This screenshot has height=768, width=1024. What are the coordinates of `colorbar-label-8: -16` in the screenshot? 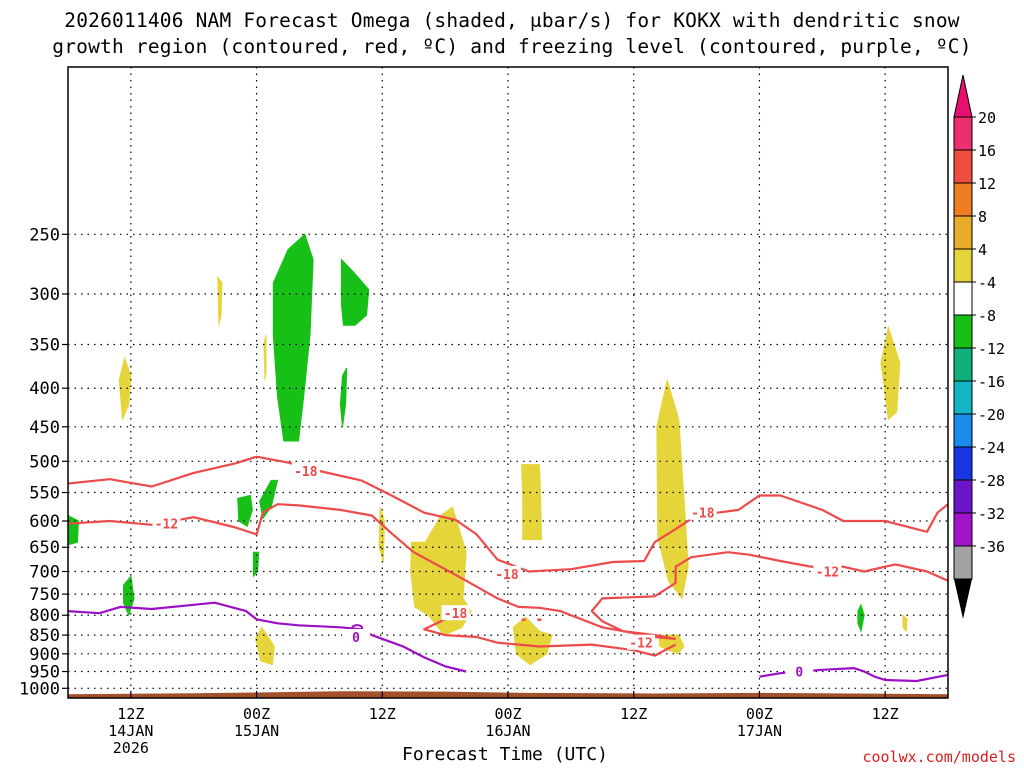 It's located at (991, 382).